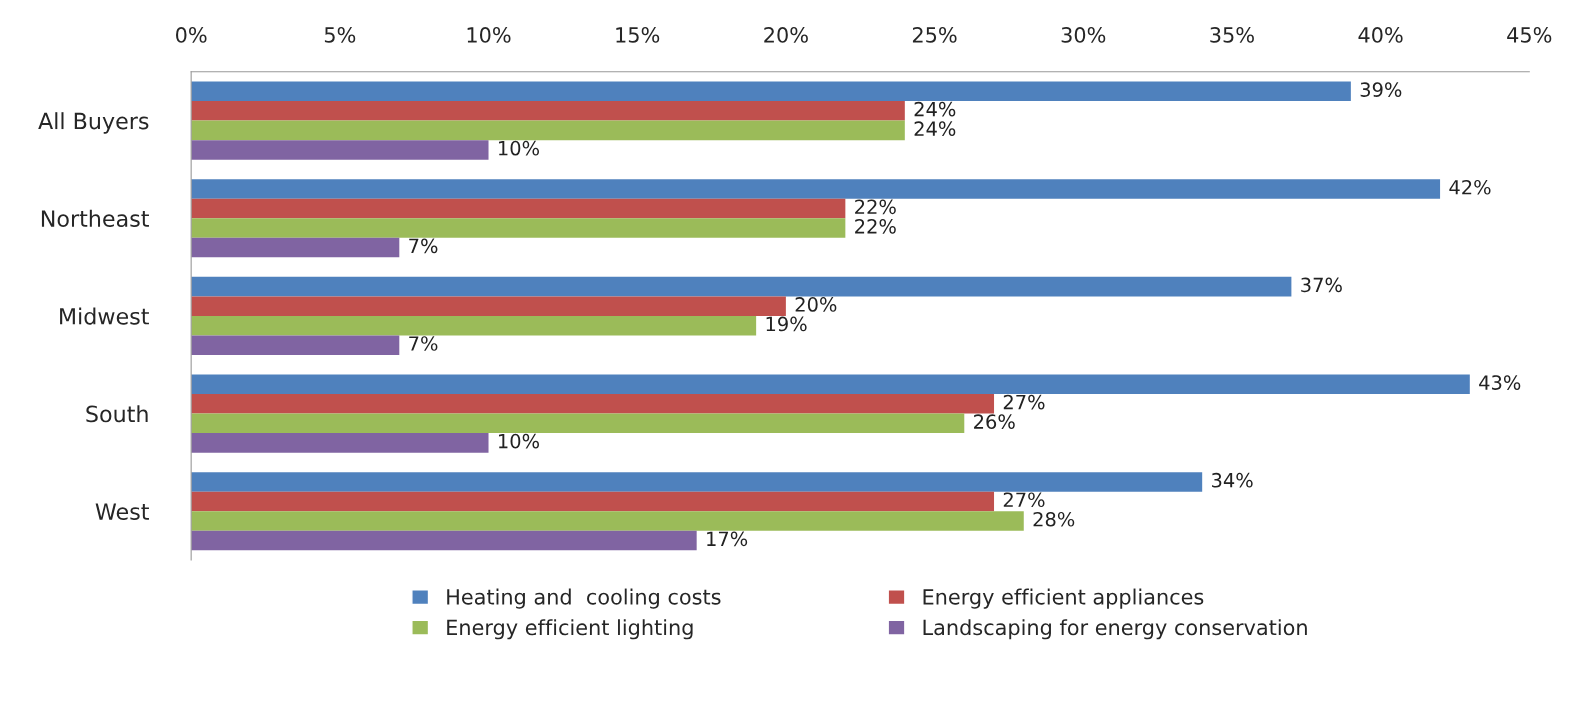 Image resolution: width=1593 pixels, height=718 pixels. Describe the element at coordinates (122, 511) in the screenshot. I see `y-tick-label: West` at that location.